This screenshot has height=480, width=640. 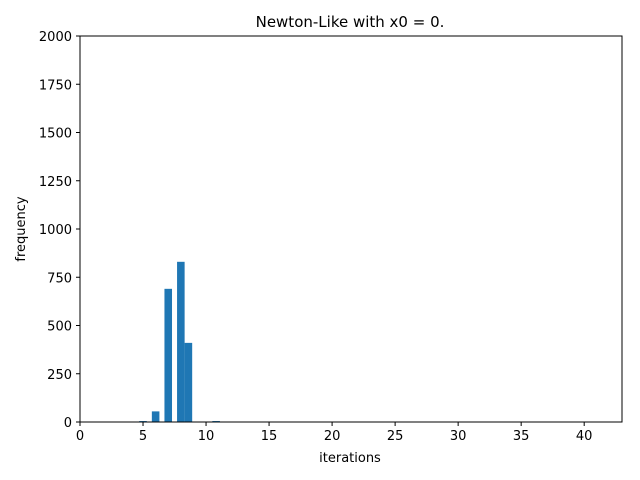 I want to click on x-tick-label: 5, so click(x=143, y=436).